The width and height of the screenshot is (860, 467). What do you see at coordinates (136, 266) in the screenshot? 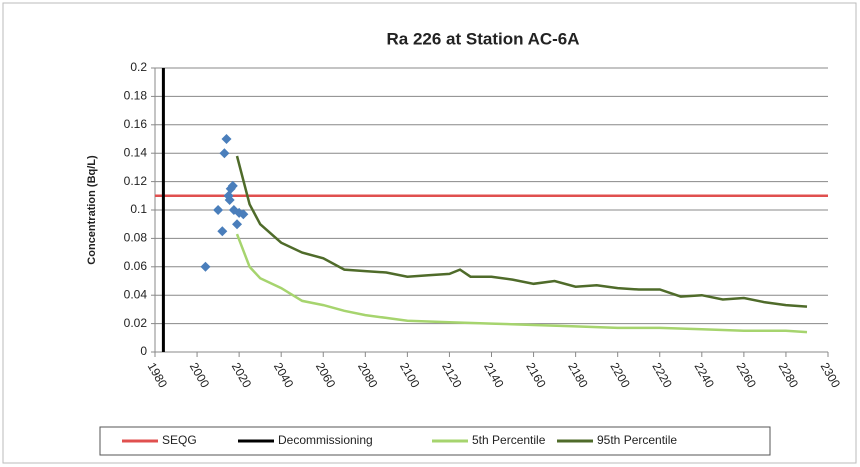
I see `y-tick-label: 0.06` at bounding box center [136, 266].